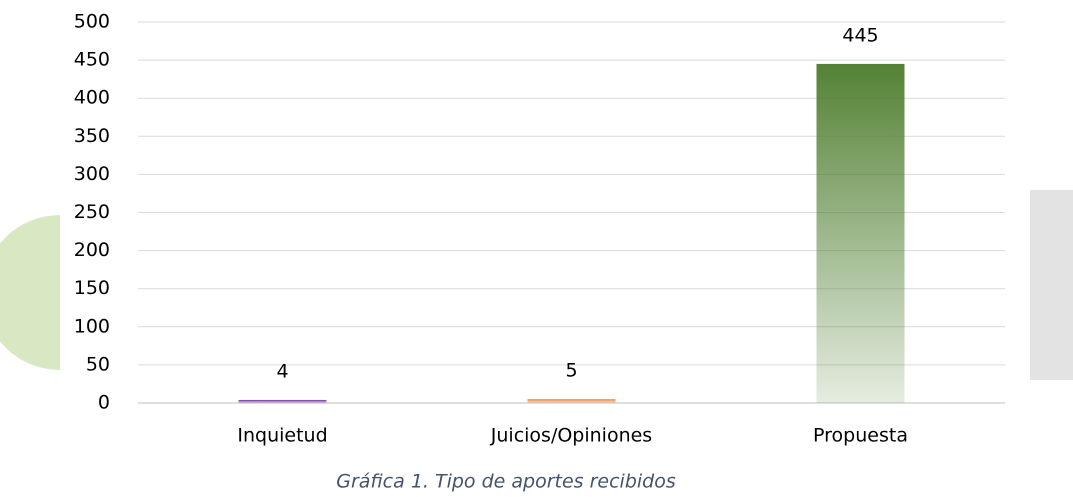 This screenshot has height=497, width=1073. I want to click on y-tick-label: 200, so click(92, 250).